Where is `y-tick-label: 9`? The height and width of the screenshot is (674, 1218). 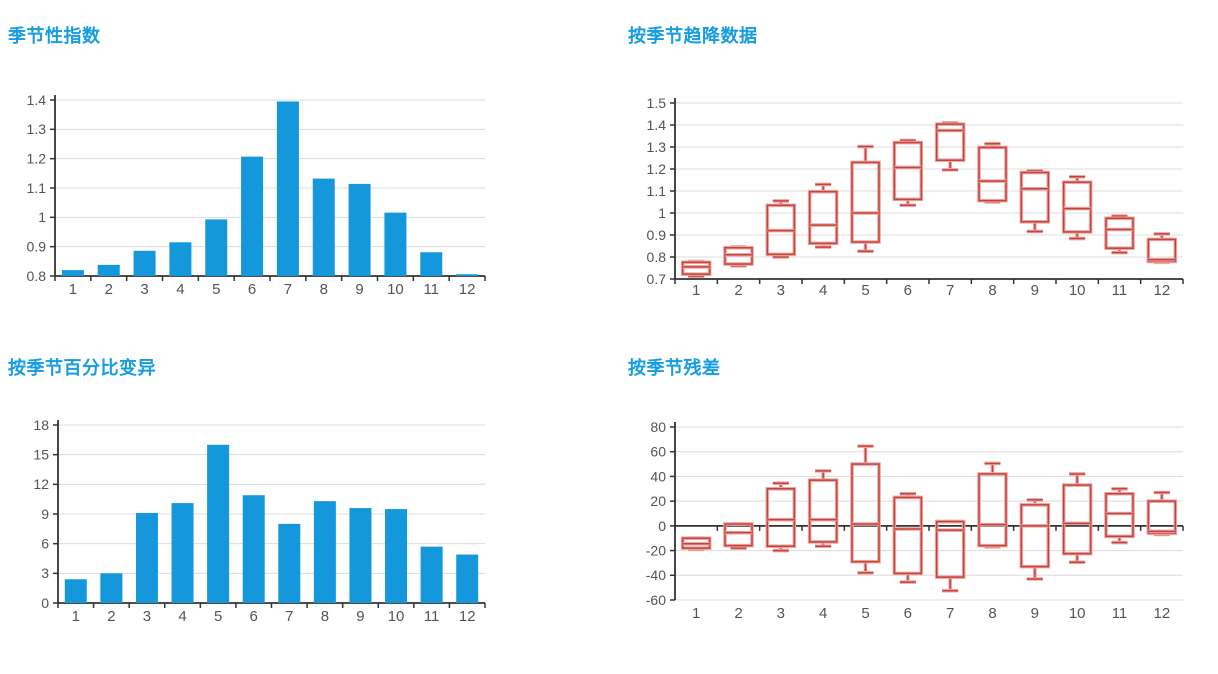
y-tick-label: 9 is located at coordinates (45, 514).